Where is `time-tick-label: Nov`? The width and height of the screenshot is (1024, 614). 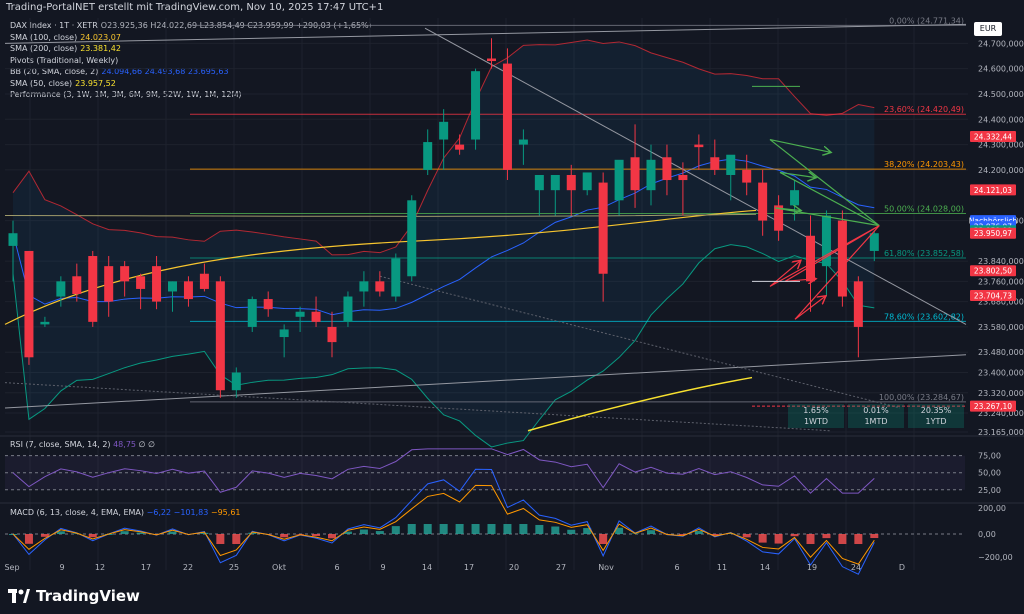 time-tick-label: Nov is located at coordinates (606, 567).